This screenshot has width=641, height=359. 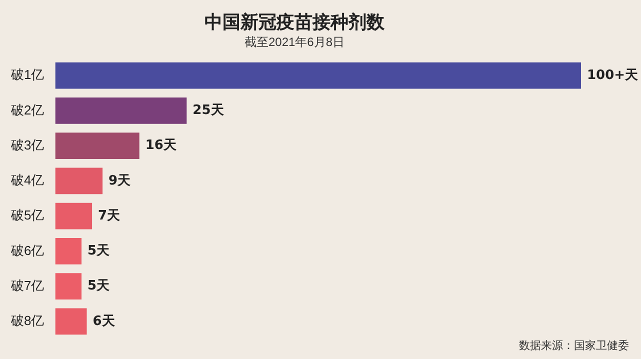 I want to click on chart-subtitle: 截至2021年6月8日, so click(x=294, y=42).